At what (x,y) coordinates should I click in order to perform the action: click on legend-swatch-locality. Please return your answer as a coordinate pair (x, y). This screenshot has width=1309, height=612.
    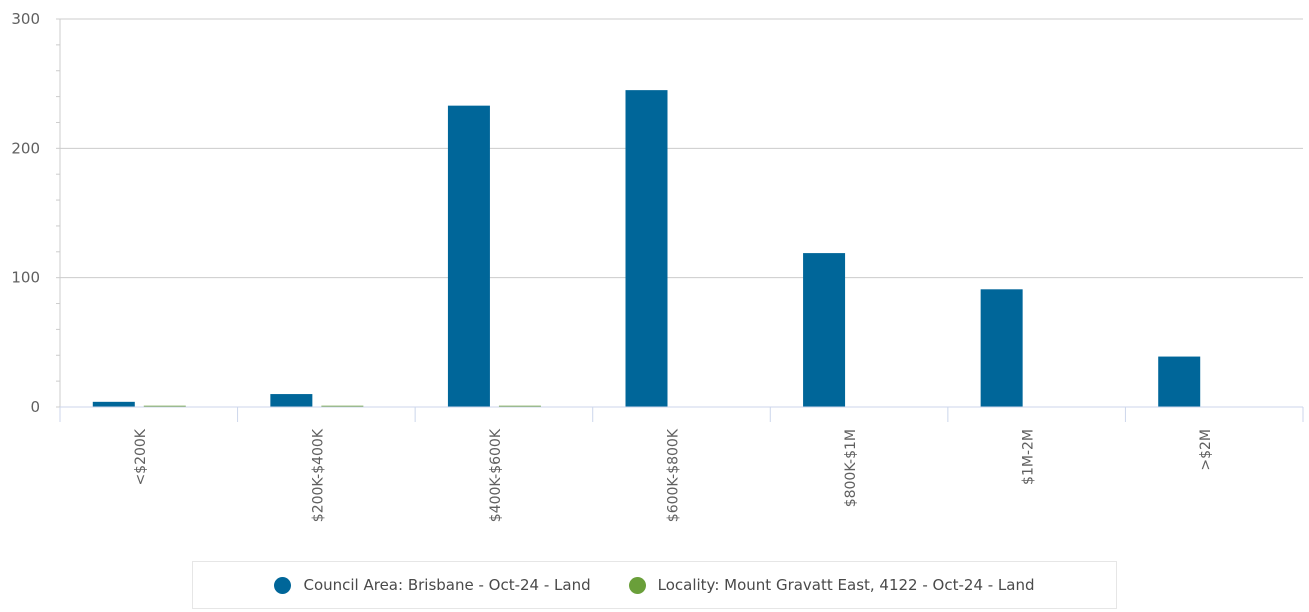
    Looking at the image, I should click on (637, 585).